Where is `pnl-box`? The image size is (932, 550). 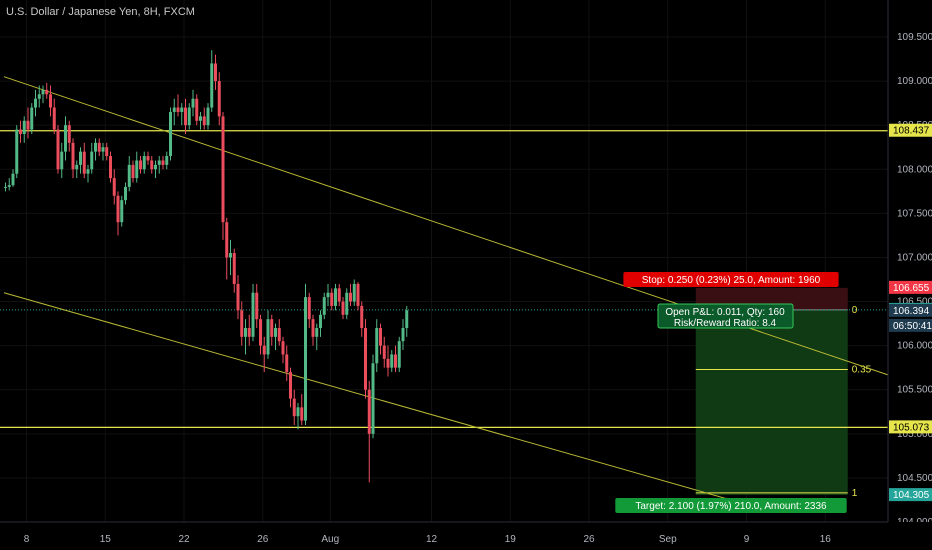
pnl-box is located at coordinates (725, 316).